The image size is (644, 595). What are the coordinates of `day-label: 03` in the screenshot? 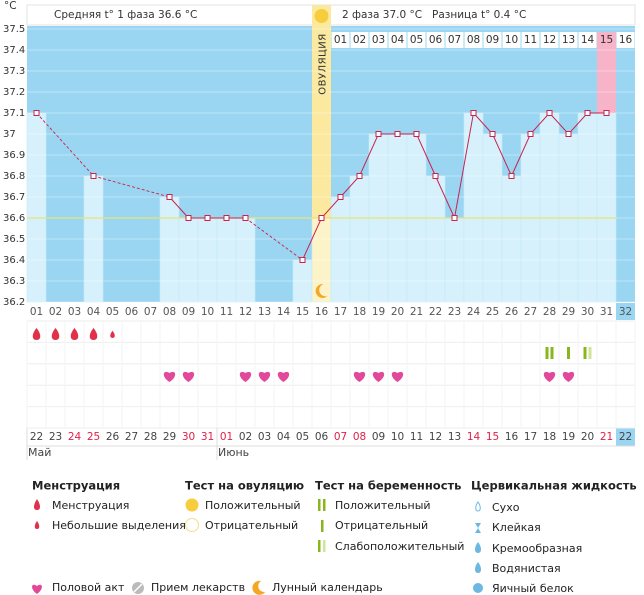 It's located at (74, 312).